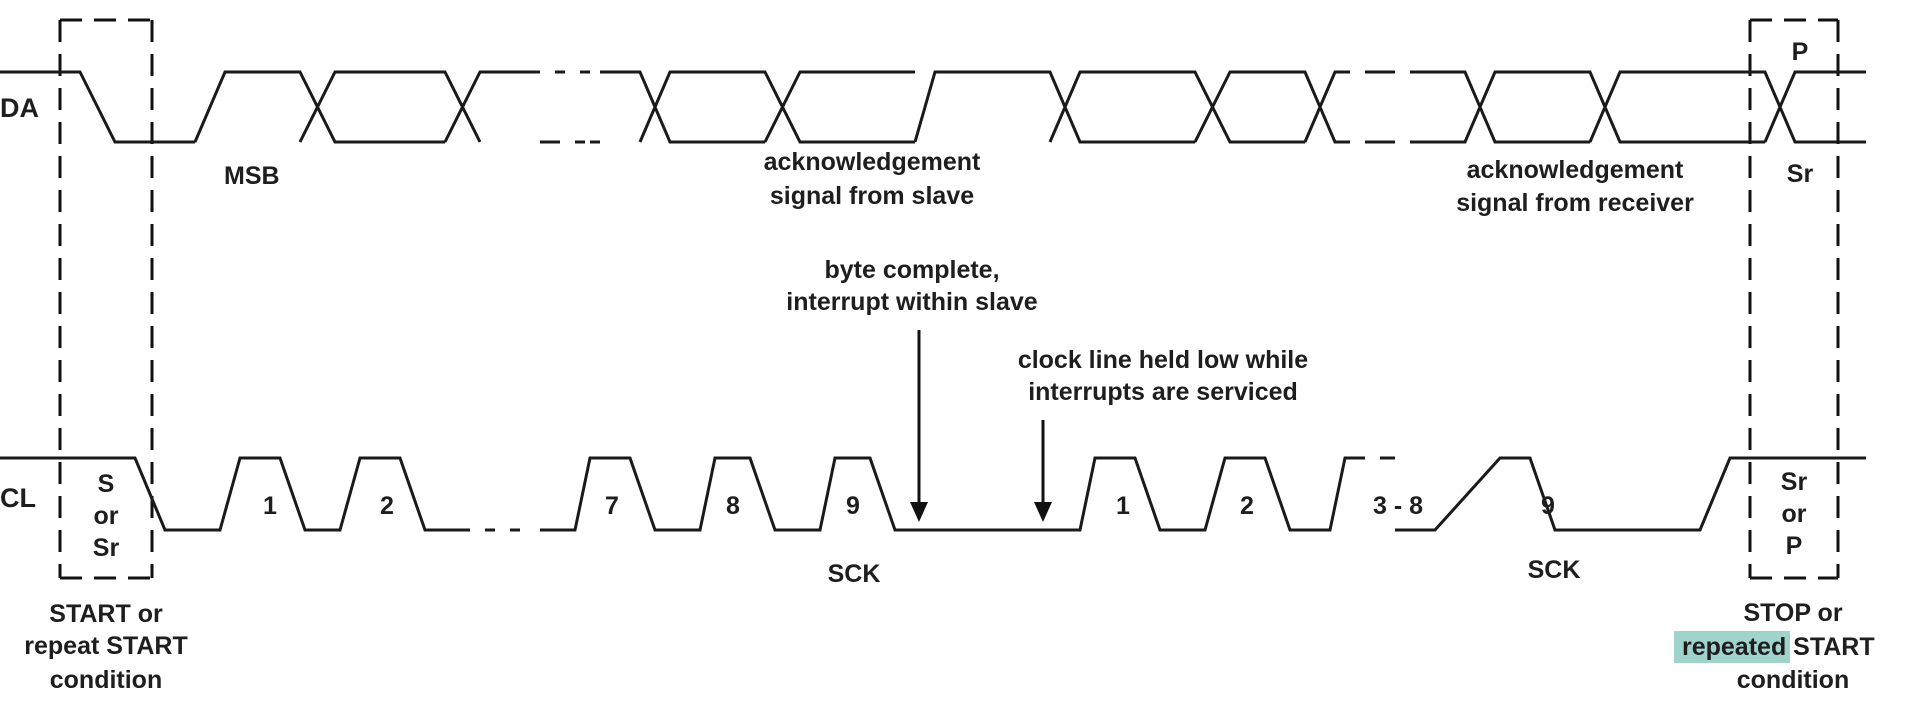 Image resolution: width=1924 pixels, height=703 pixels. Describe the element at coordinates (1800, 52) in the screenshot. I see `stop-p-label: P` at that location.